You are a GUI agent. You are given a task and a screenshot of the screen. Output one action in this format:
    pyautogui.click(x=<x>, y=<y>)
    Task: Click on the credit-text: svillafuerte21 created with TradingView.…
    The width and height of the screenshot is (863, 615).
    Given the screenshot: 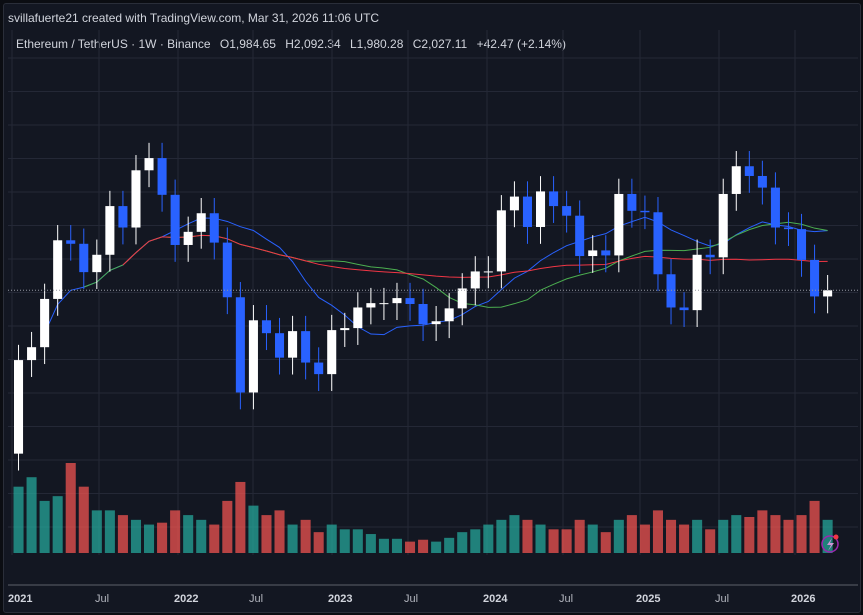 What is the action you would take?
    pyautogui.click(x=194, y=18)
    